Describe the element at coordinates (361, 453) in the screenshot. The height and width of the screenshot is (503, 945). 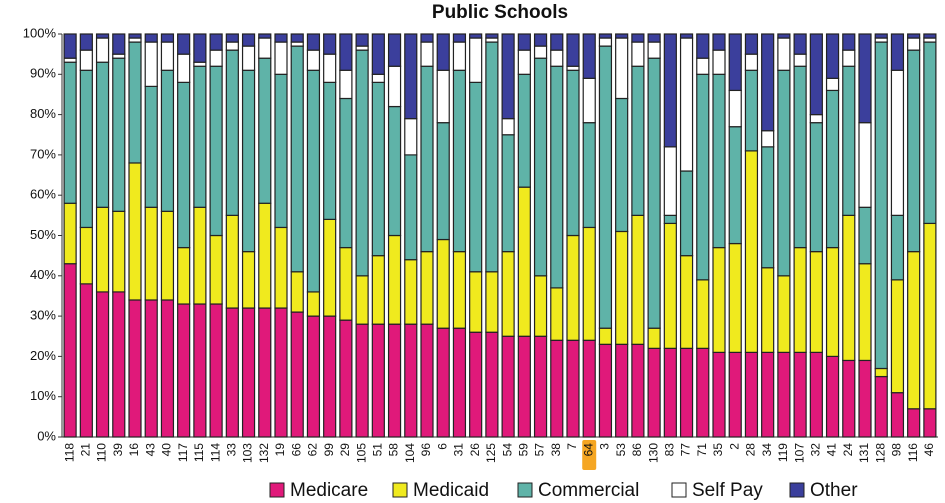
I see `x-tick-label: 105` at that location.